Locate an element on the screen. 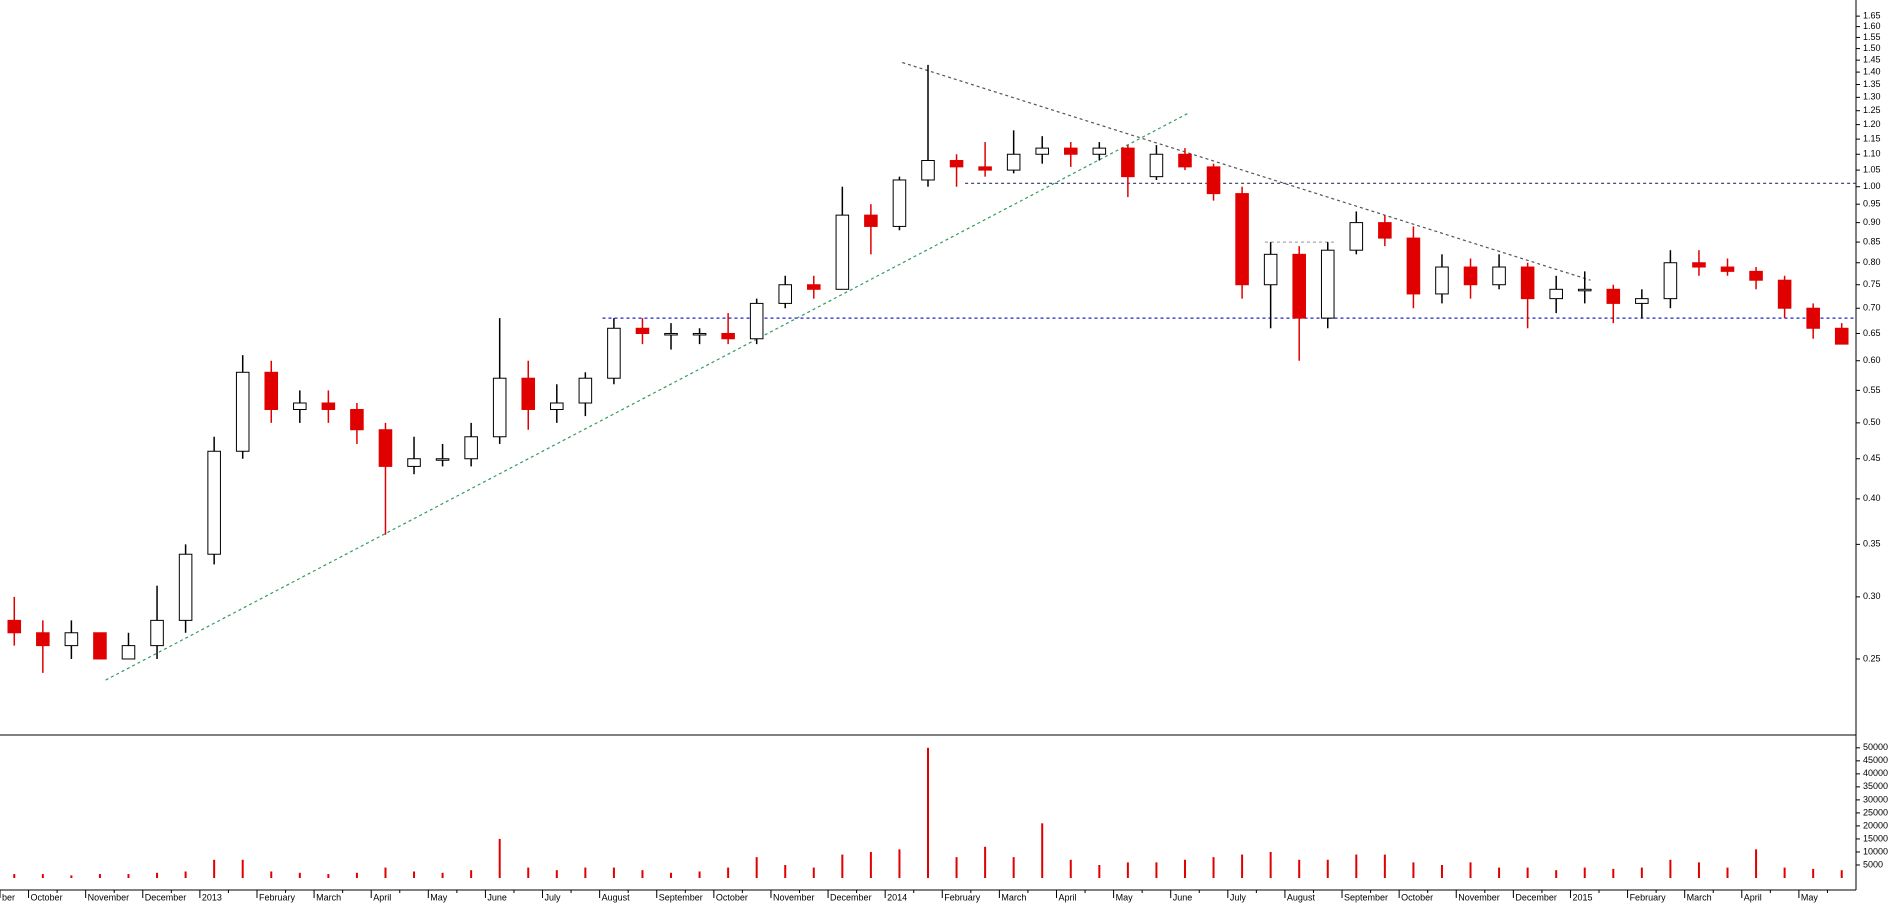 Image resolution: width=1890 pixels, height=904 pixels. volume-tick-label: 25000 is located at coordinates (1875, 812).